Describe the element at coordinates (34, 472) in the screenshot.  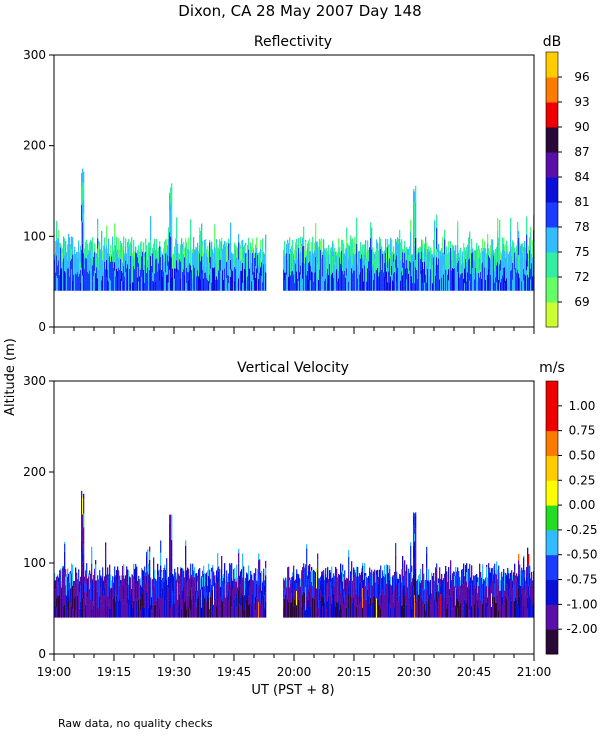
I see `y-tick-label: 200` at that location.